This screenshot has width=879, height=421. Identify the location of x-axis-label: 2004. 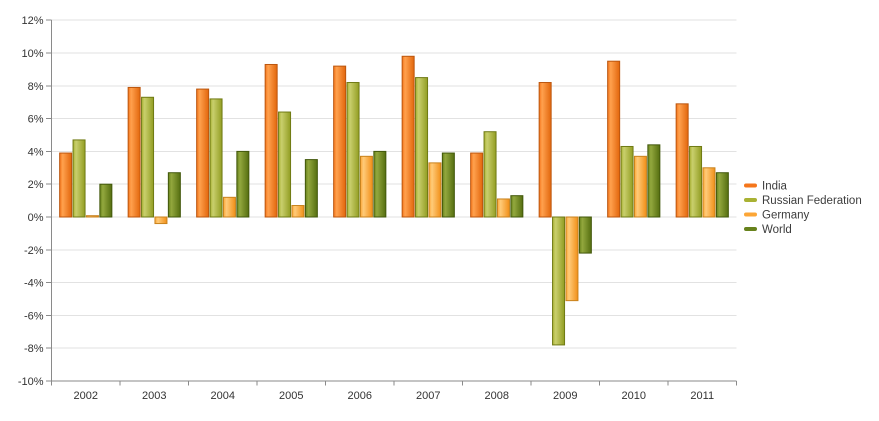
(223, 396).